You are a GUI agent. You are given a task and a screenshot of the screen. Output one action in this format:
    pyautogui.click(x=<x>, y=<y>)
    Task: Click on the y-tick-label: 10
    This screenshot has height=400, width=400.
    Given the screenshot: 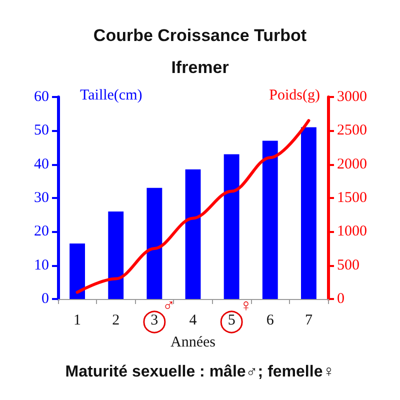 What is the action you would take?
    pyautogui.click(x=41, y=265)
    